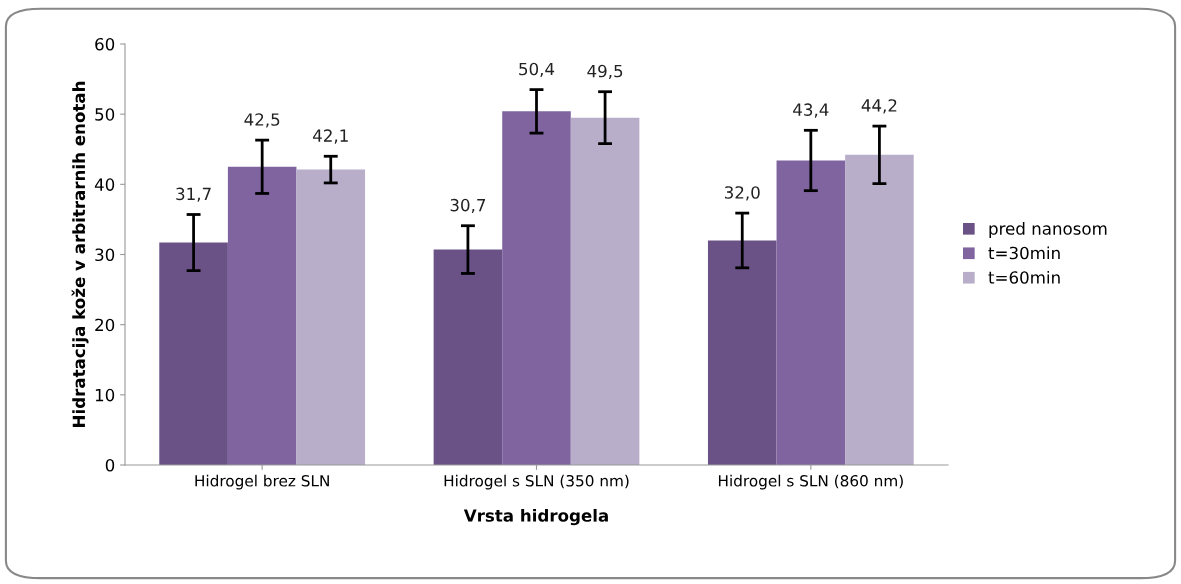  I want to click on data-label: 44,2, so click(879, 106).